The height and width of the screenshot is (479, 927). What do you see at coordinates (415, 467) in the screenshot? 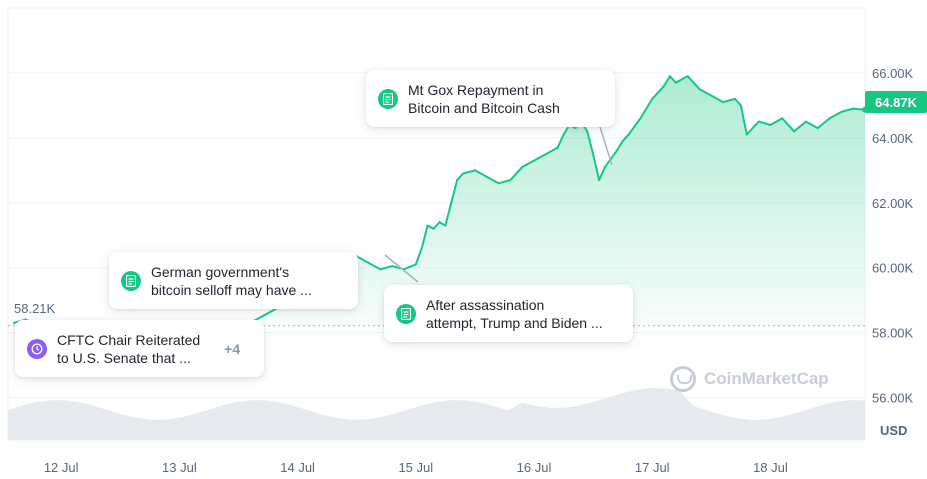
I see `x-tick-label: 15 Jul` at bounding box center [415, 467].